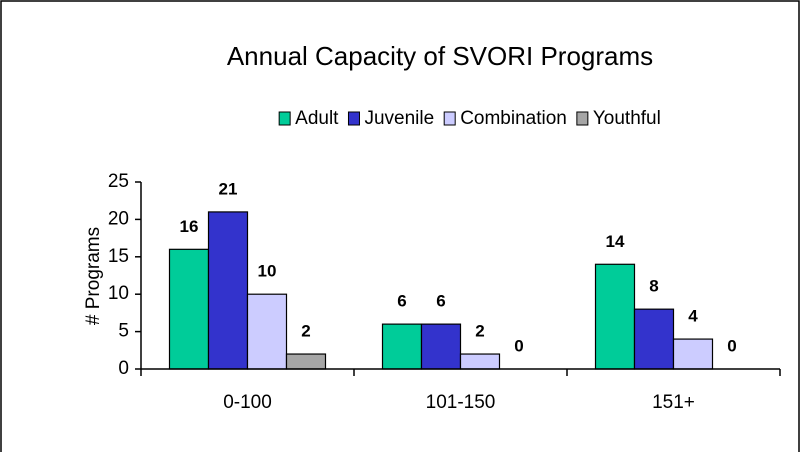  What do you see at coordinates (673, 402) in the screenshot?
I see `x-tick-label: 151+` at bounding box center [673, 402].